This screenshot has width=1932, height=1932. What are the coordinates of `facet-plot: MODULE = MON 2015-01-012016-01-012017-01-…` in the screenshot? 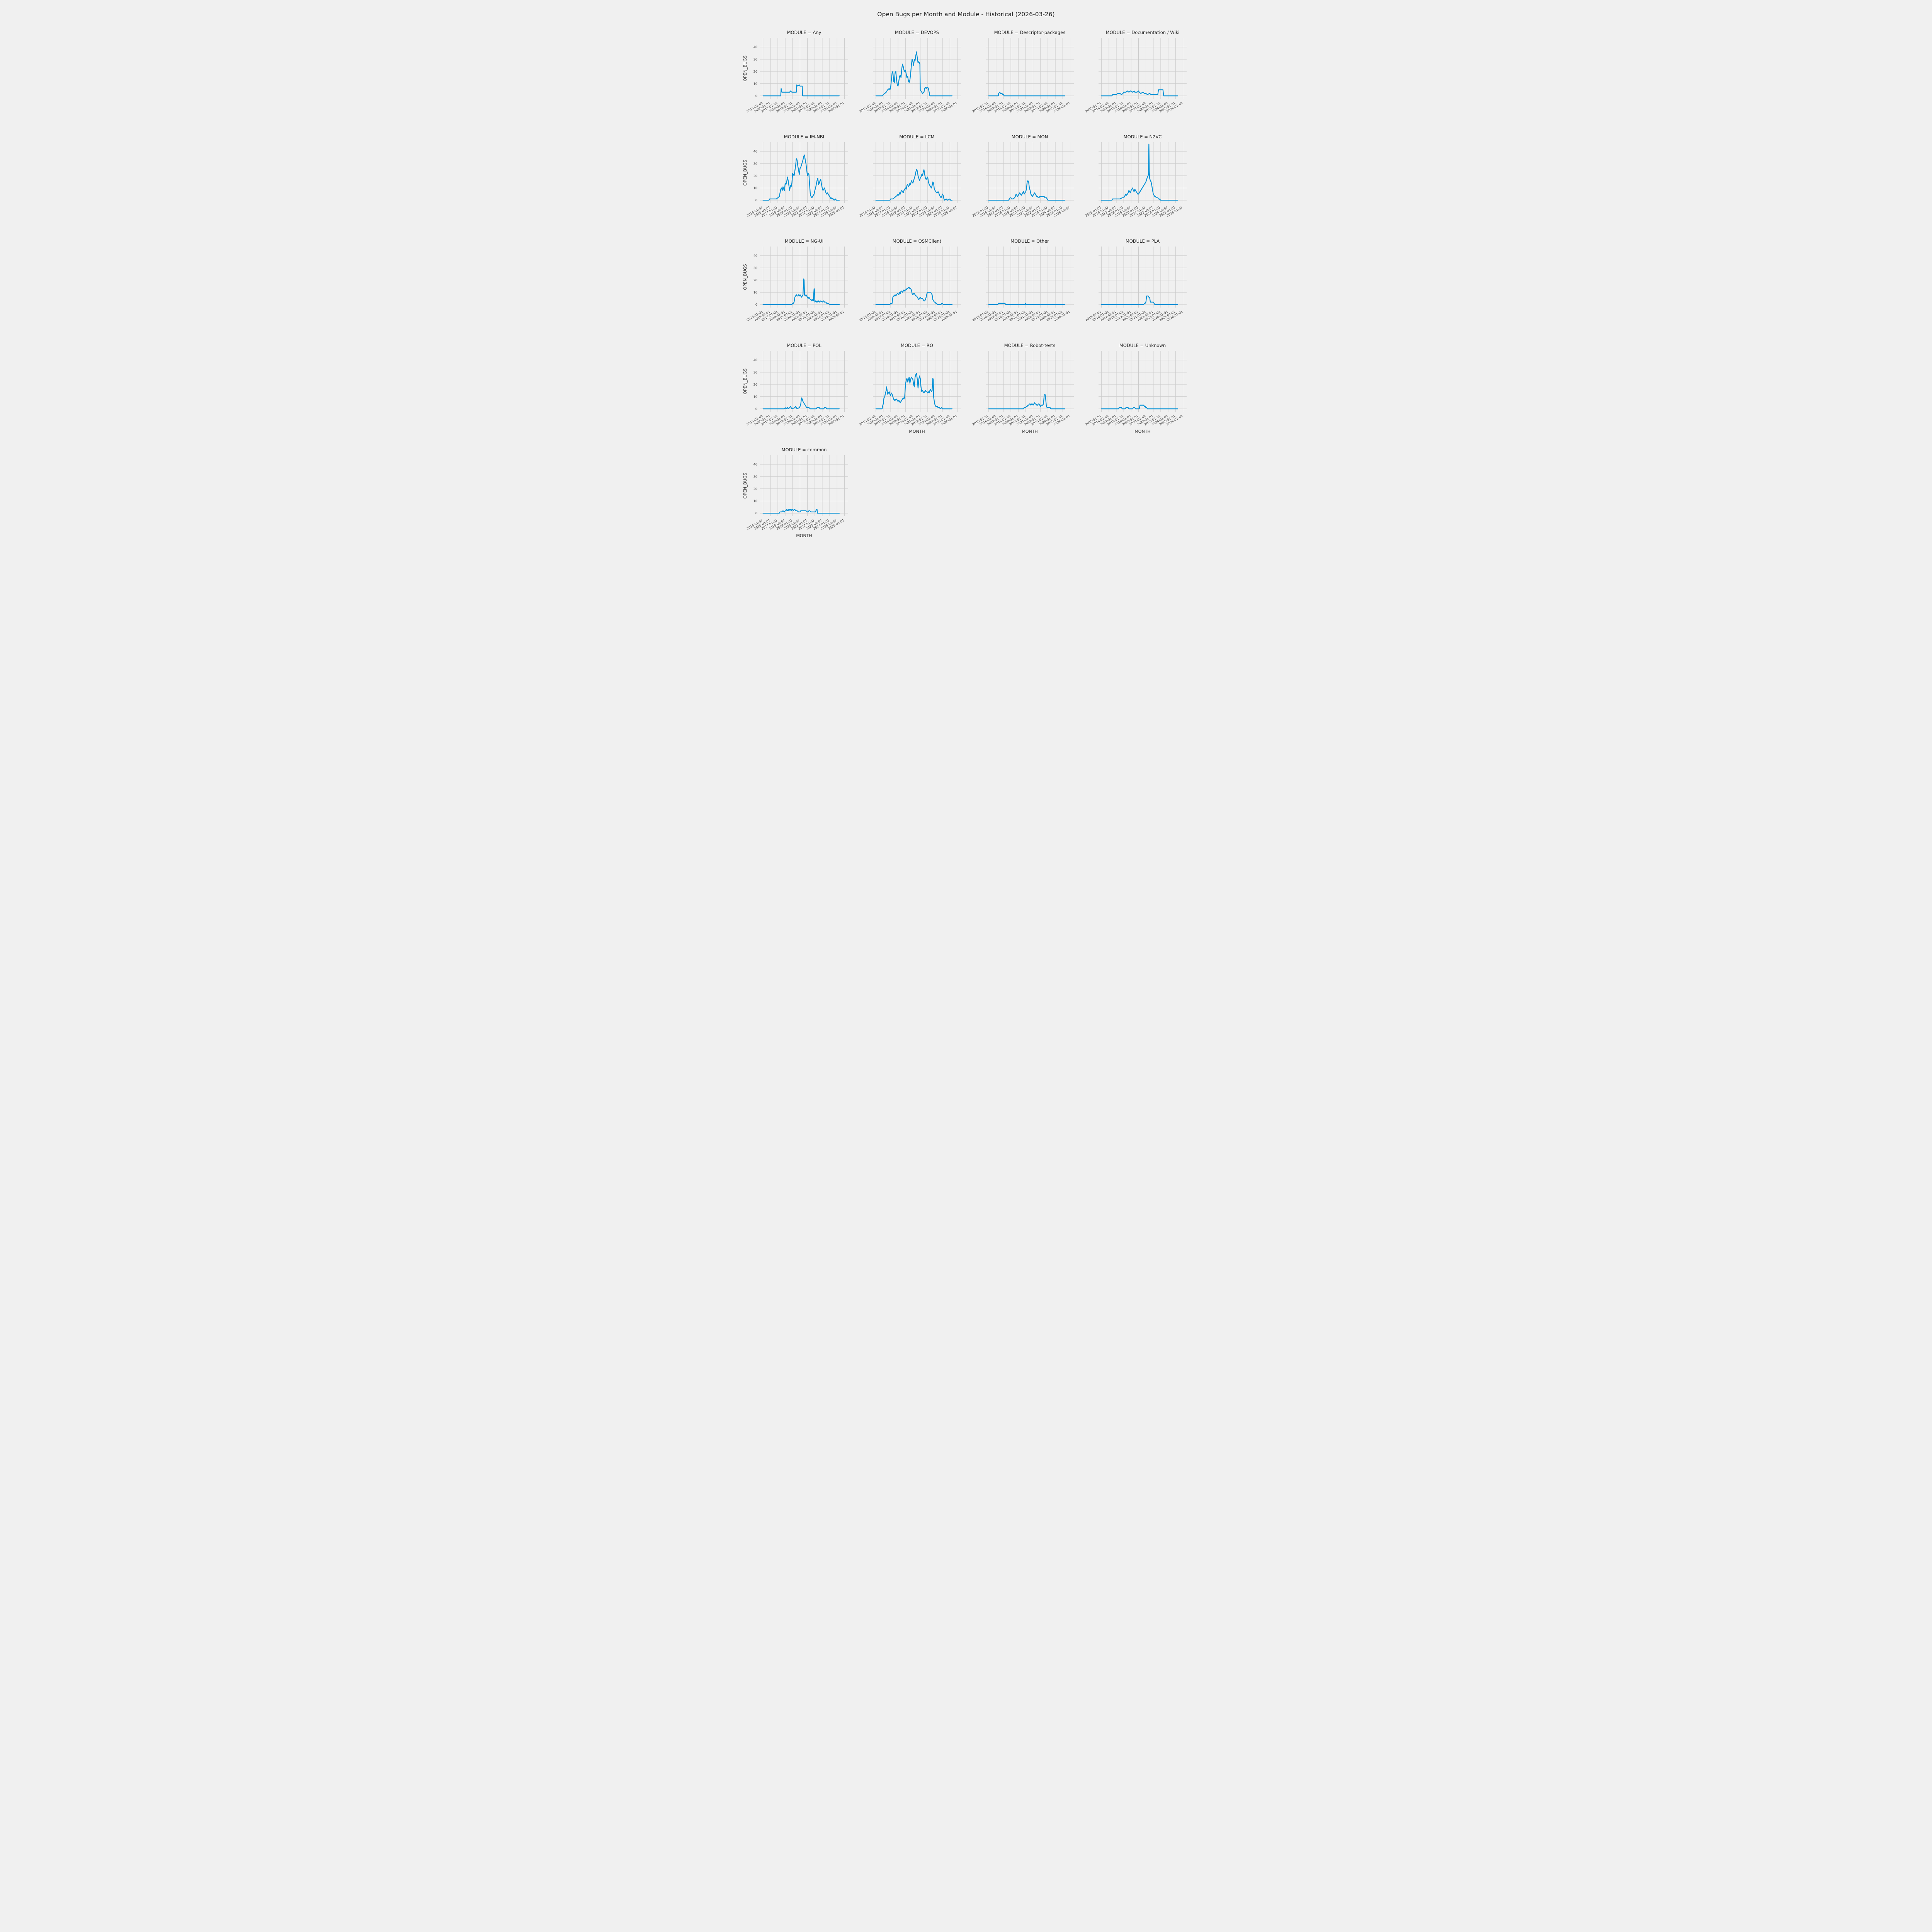 It's located at (1023, 176).